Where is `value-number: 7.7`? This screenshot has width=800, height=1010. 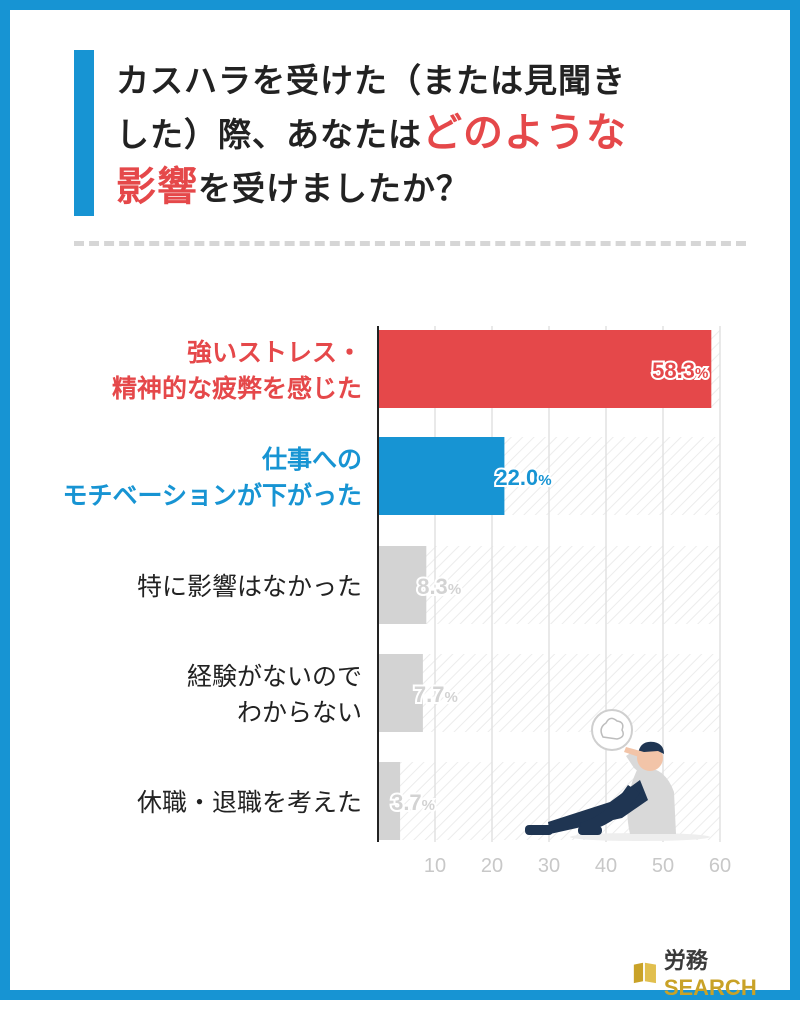 value-number: 7.7 is located at coordinates (429, 694).